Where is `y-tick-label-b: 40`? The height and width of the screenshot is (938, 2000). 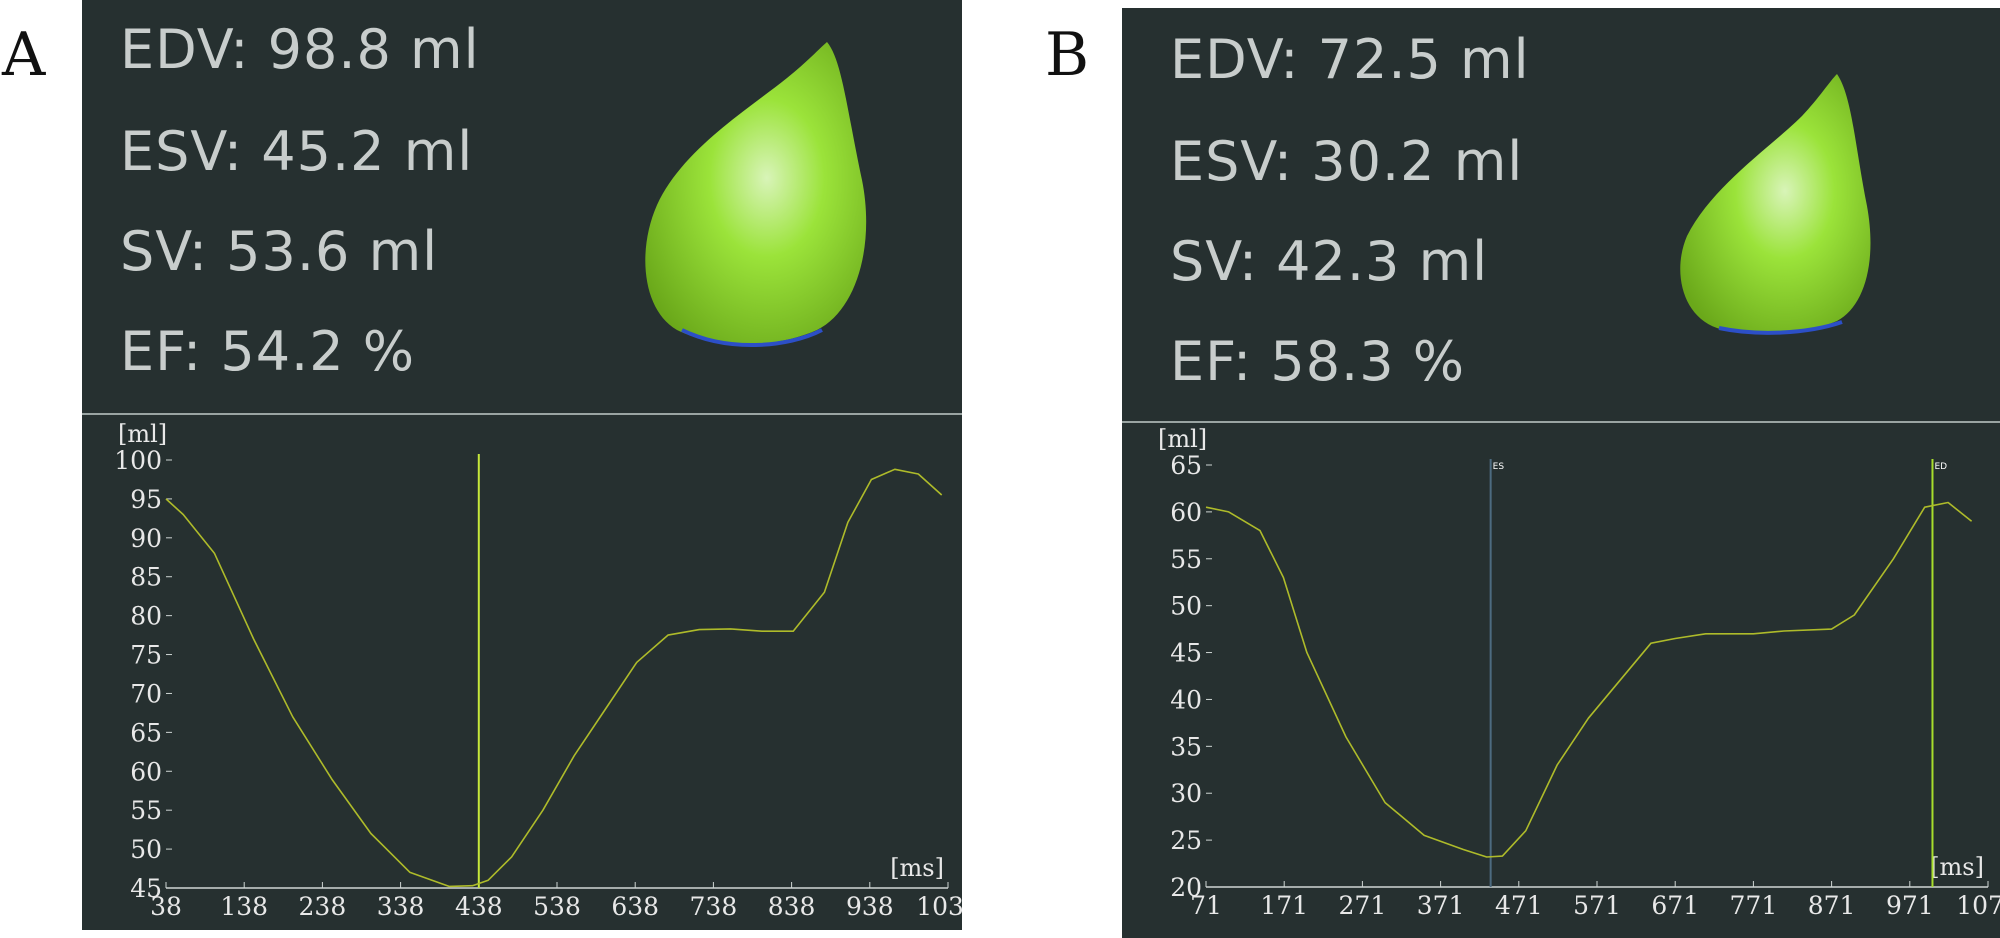 y-tick-label-b: 40 is located at coordinates (1186, 699).